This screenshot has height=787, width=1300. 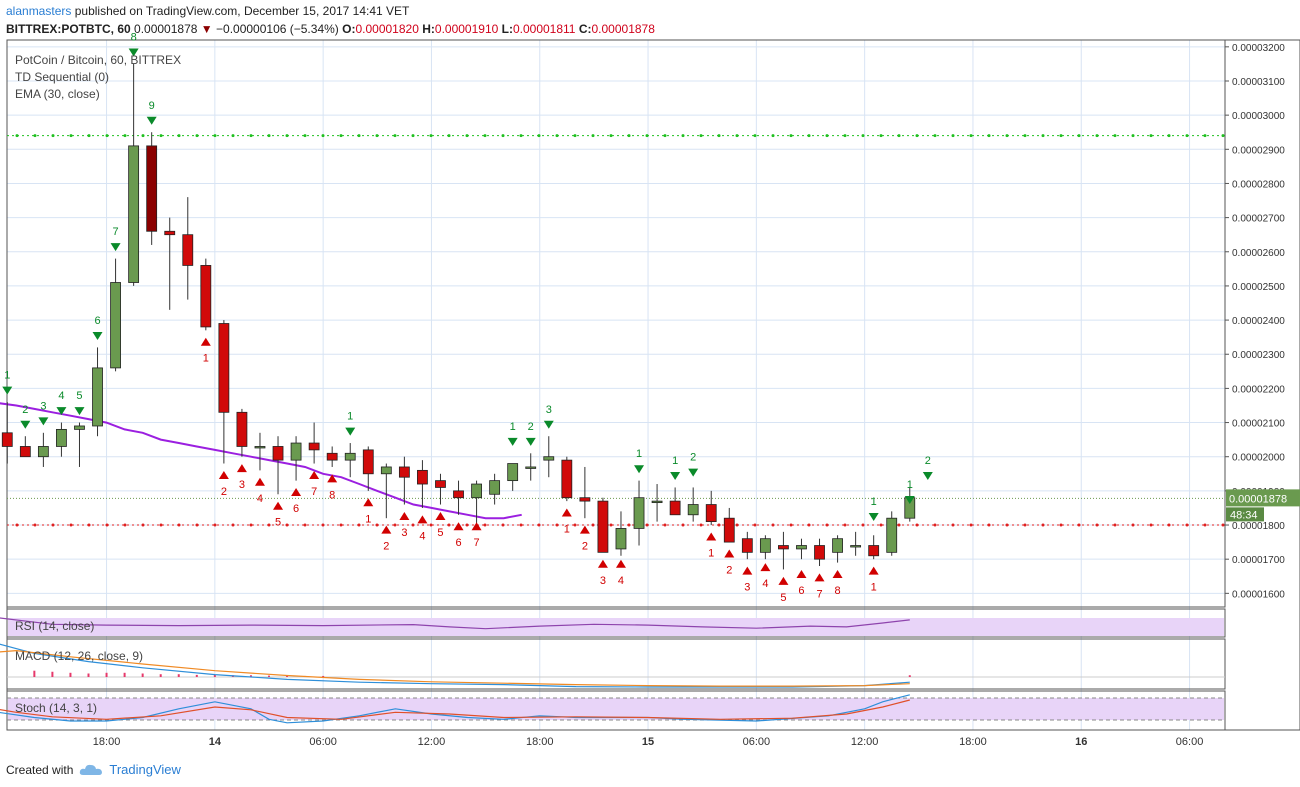 What do you see at coordinates (1258, 150) in the screenshot?
I see `y-tick-label: 0.00002900` at bounding box center [1258, 150].